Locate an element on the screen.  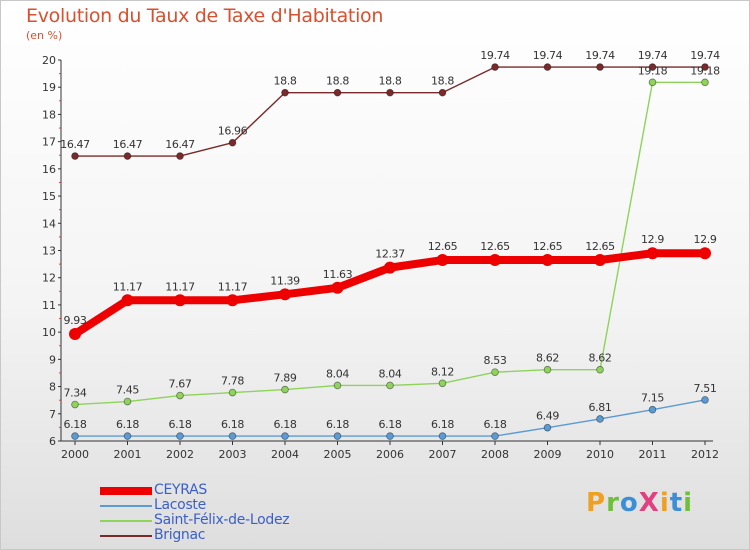
data-label-ceyras: 11.39 is located at coordinates (285, 280).